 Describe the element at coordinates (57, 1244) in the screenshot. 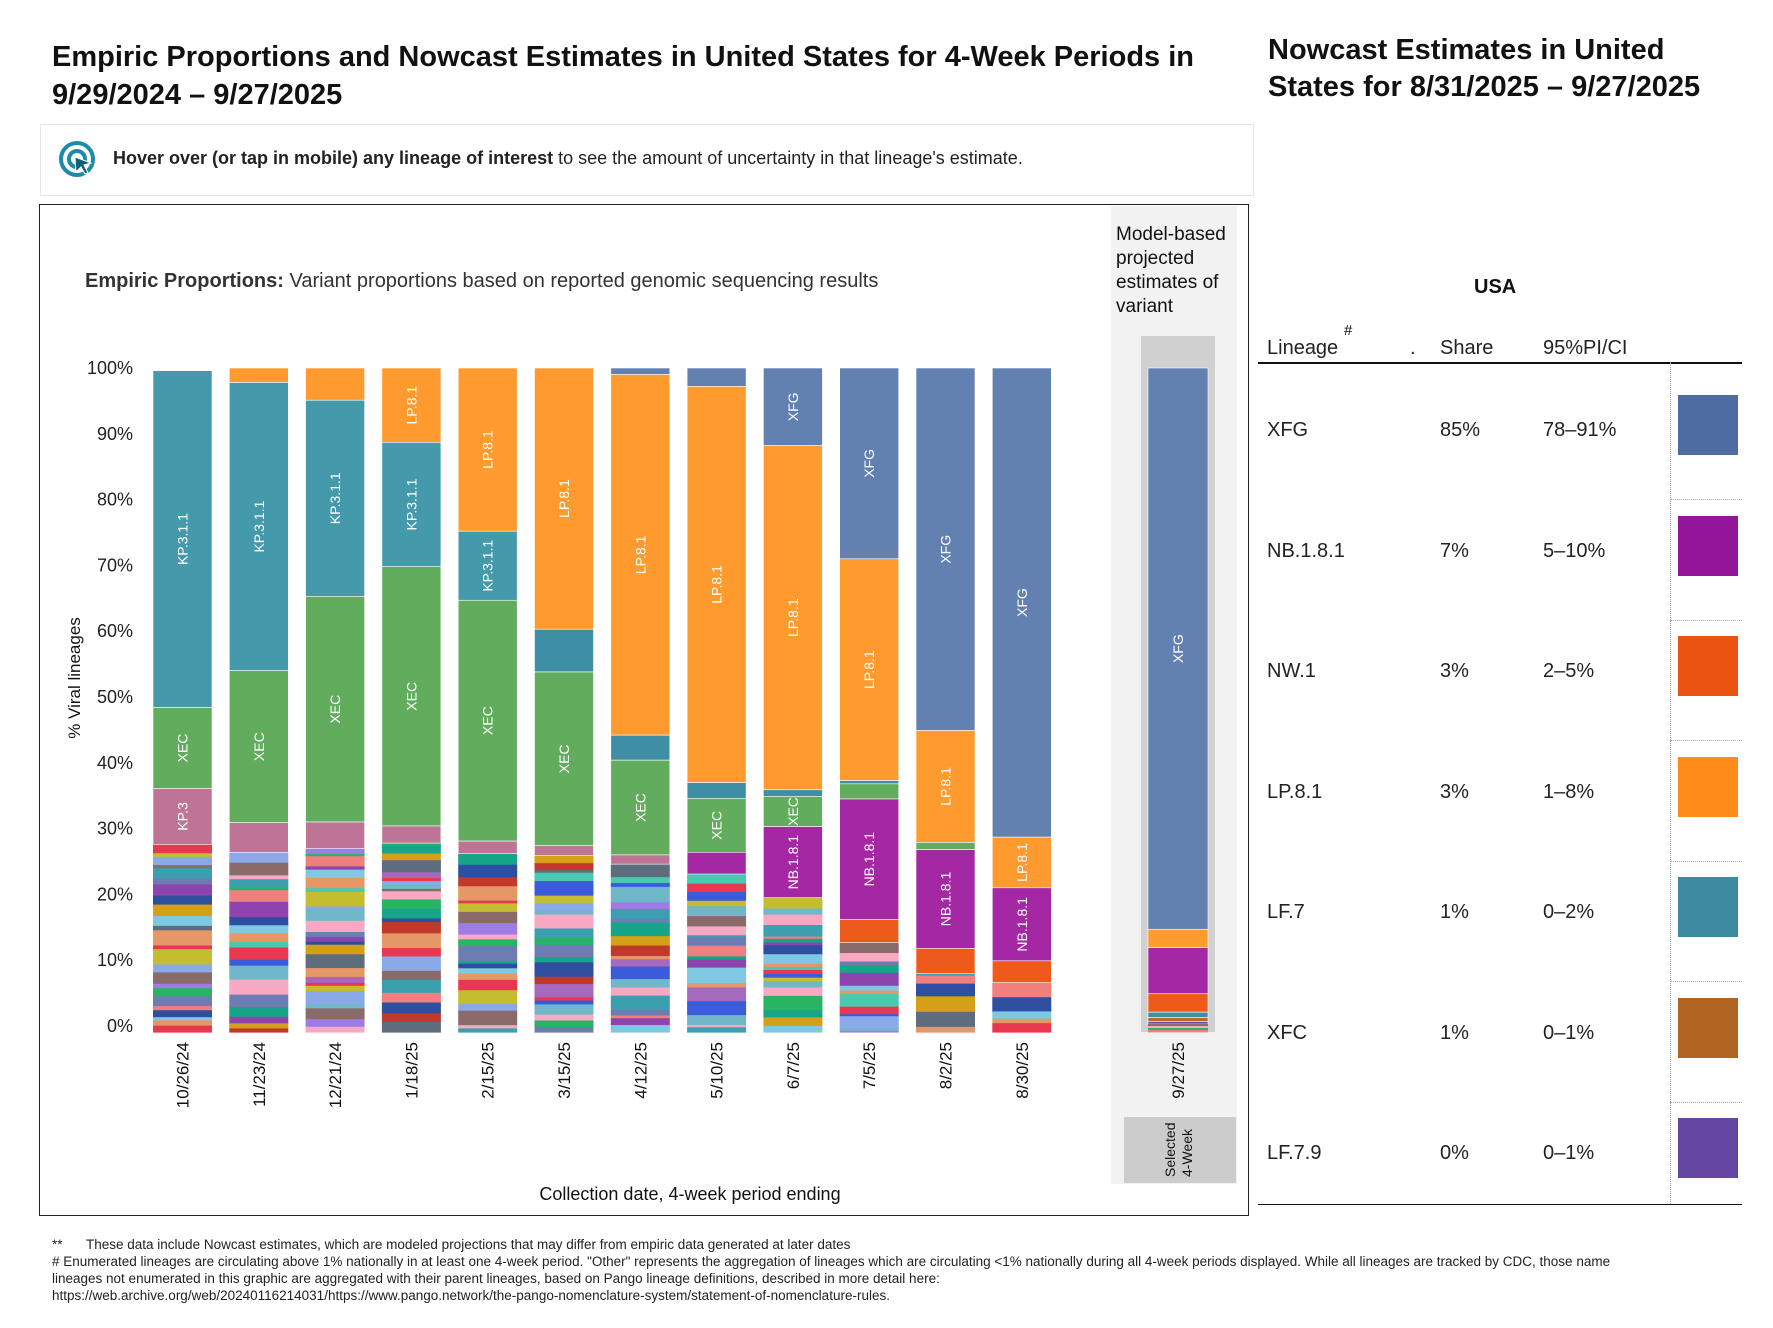

I see `footnote-star-mark: **` at that location.